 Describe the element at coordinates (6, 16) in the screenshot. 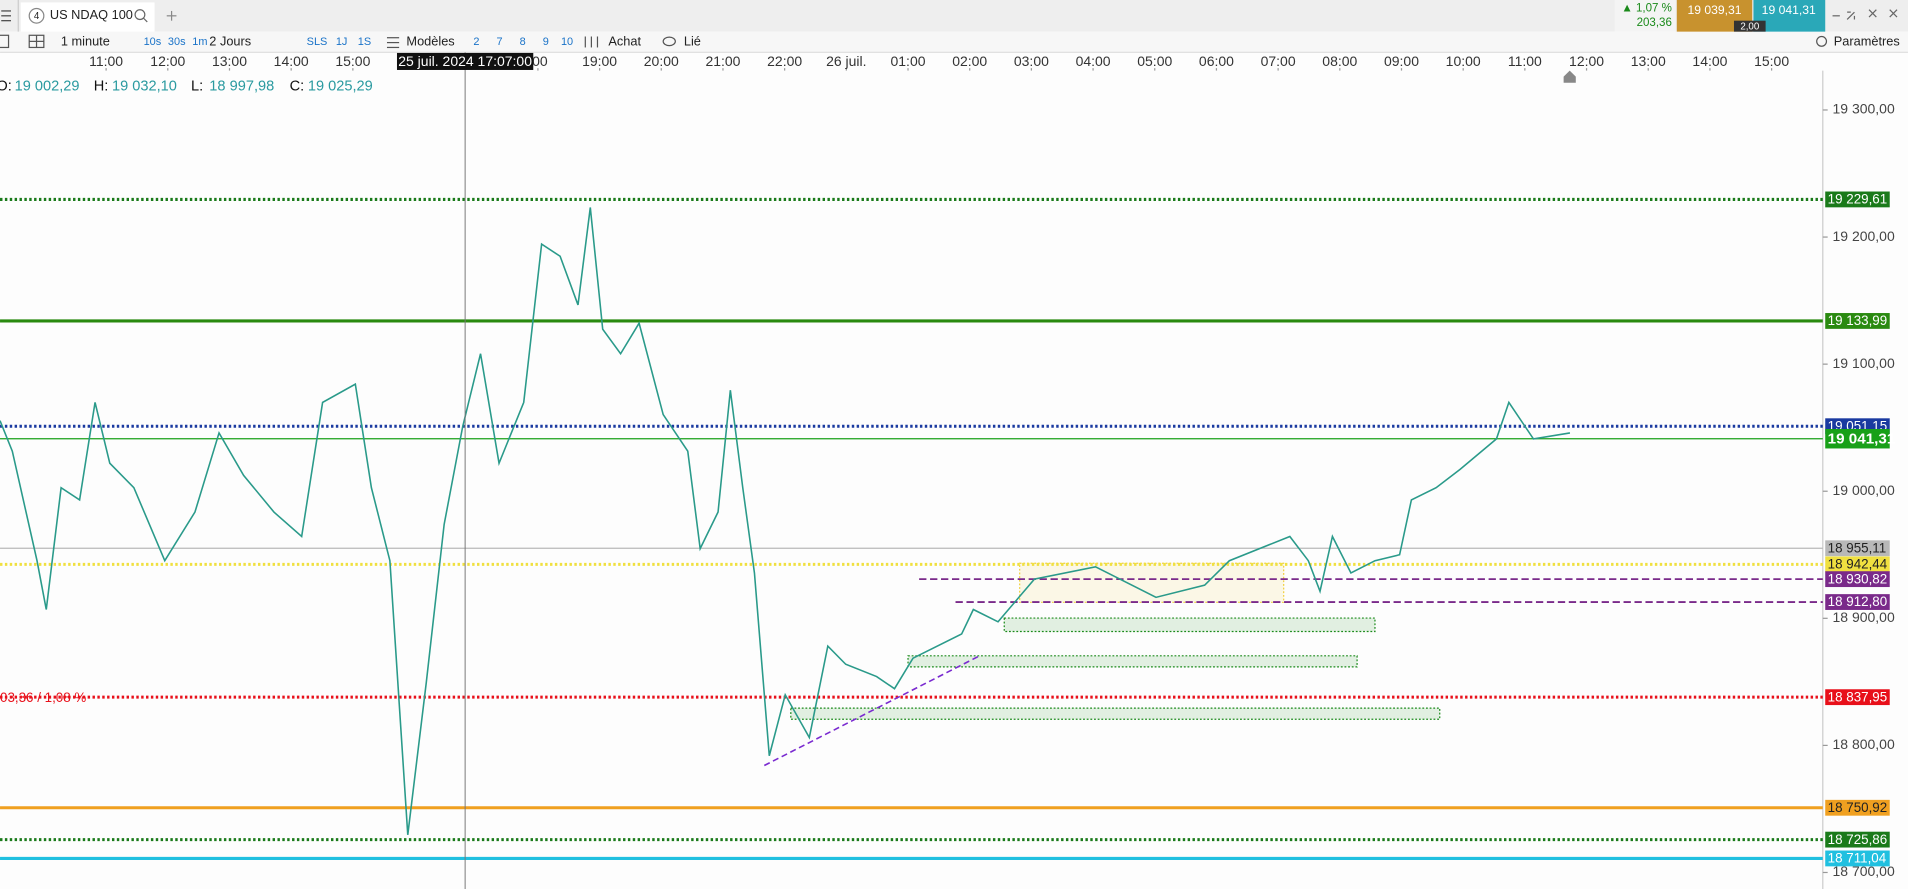

I see `menu-icon` at that location.